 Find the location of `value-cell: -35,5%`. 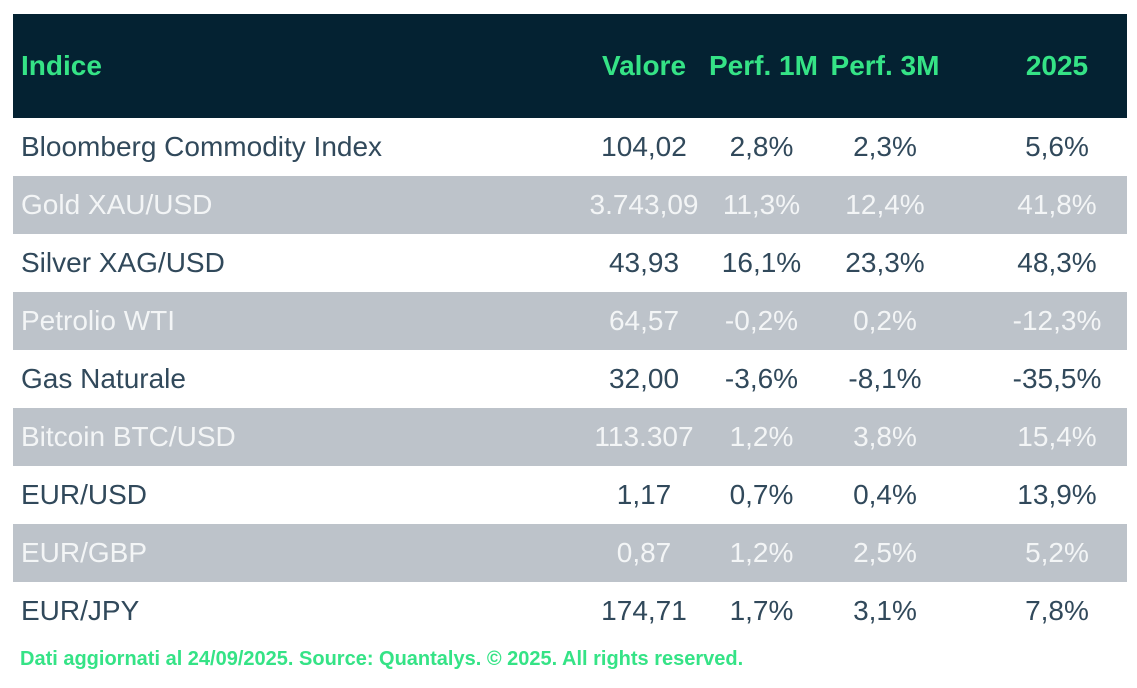

value-cell: -35,5% is located at coordinates (1057, 378).